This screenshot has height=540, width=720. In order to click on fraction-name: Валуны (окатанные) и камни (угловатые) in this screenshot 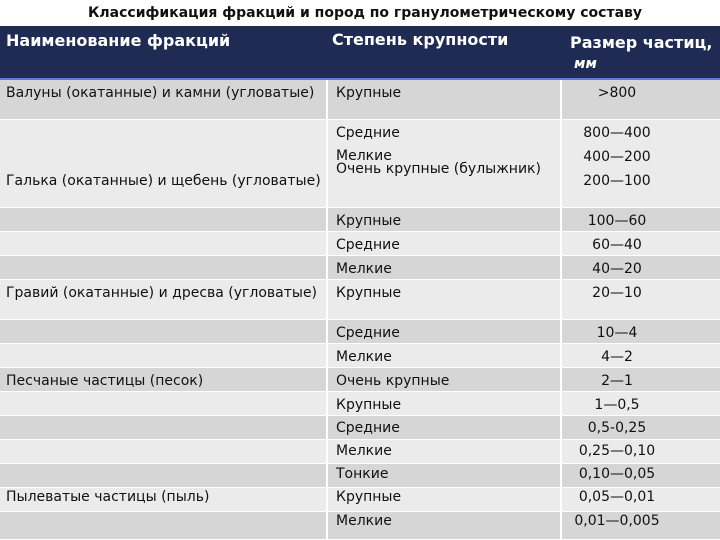, I will do `click(160, 93)`.